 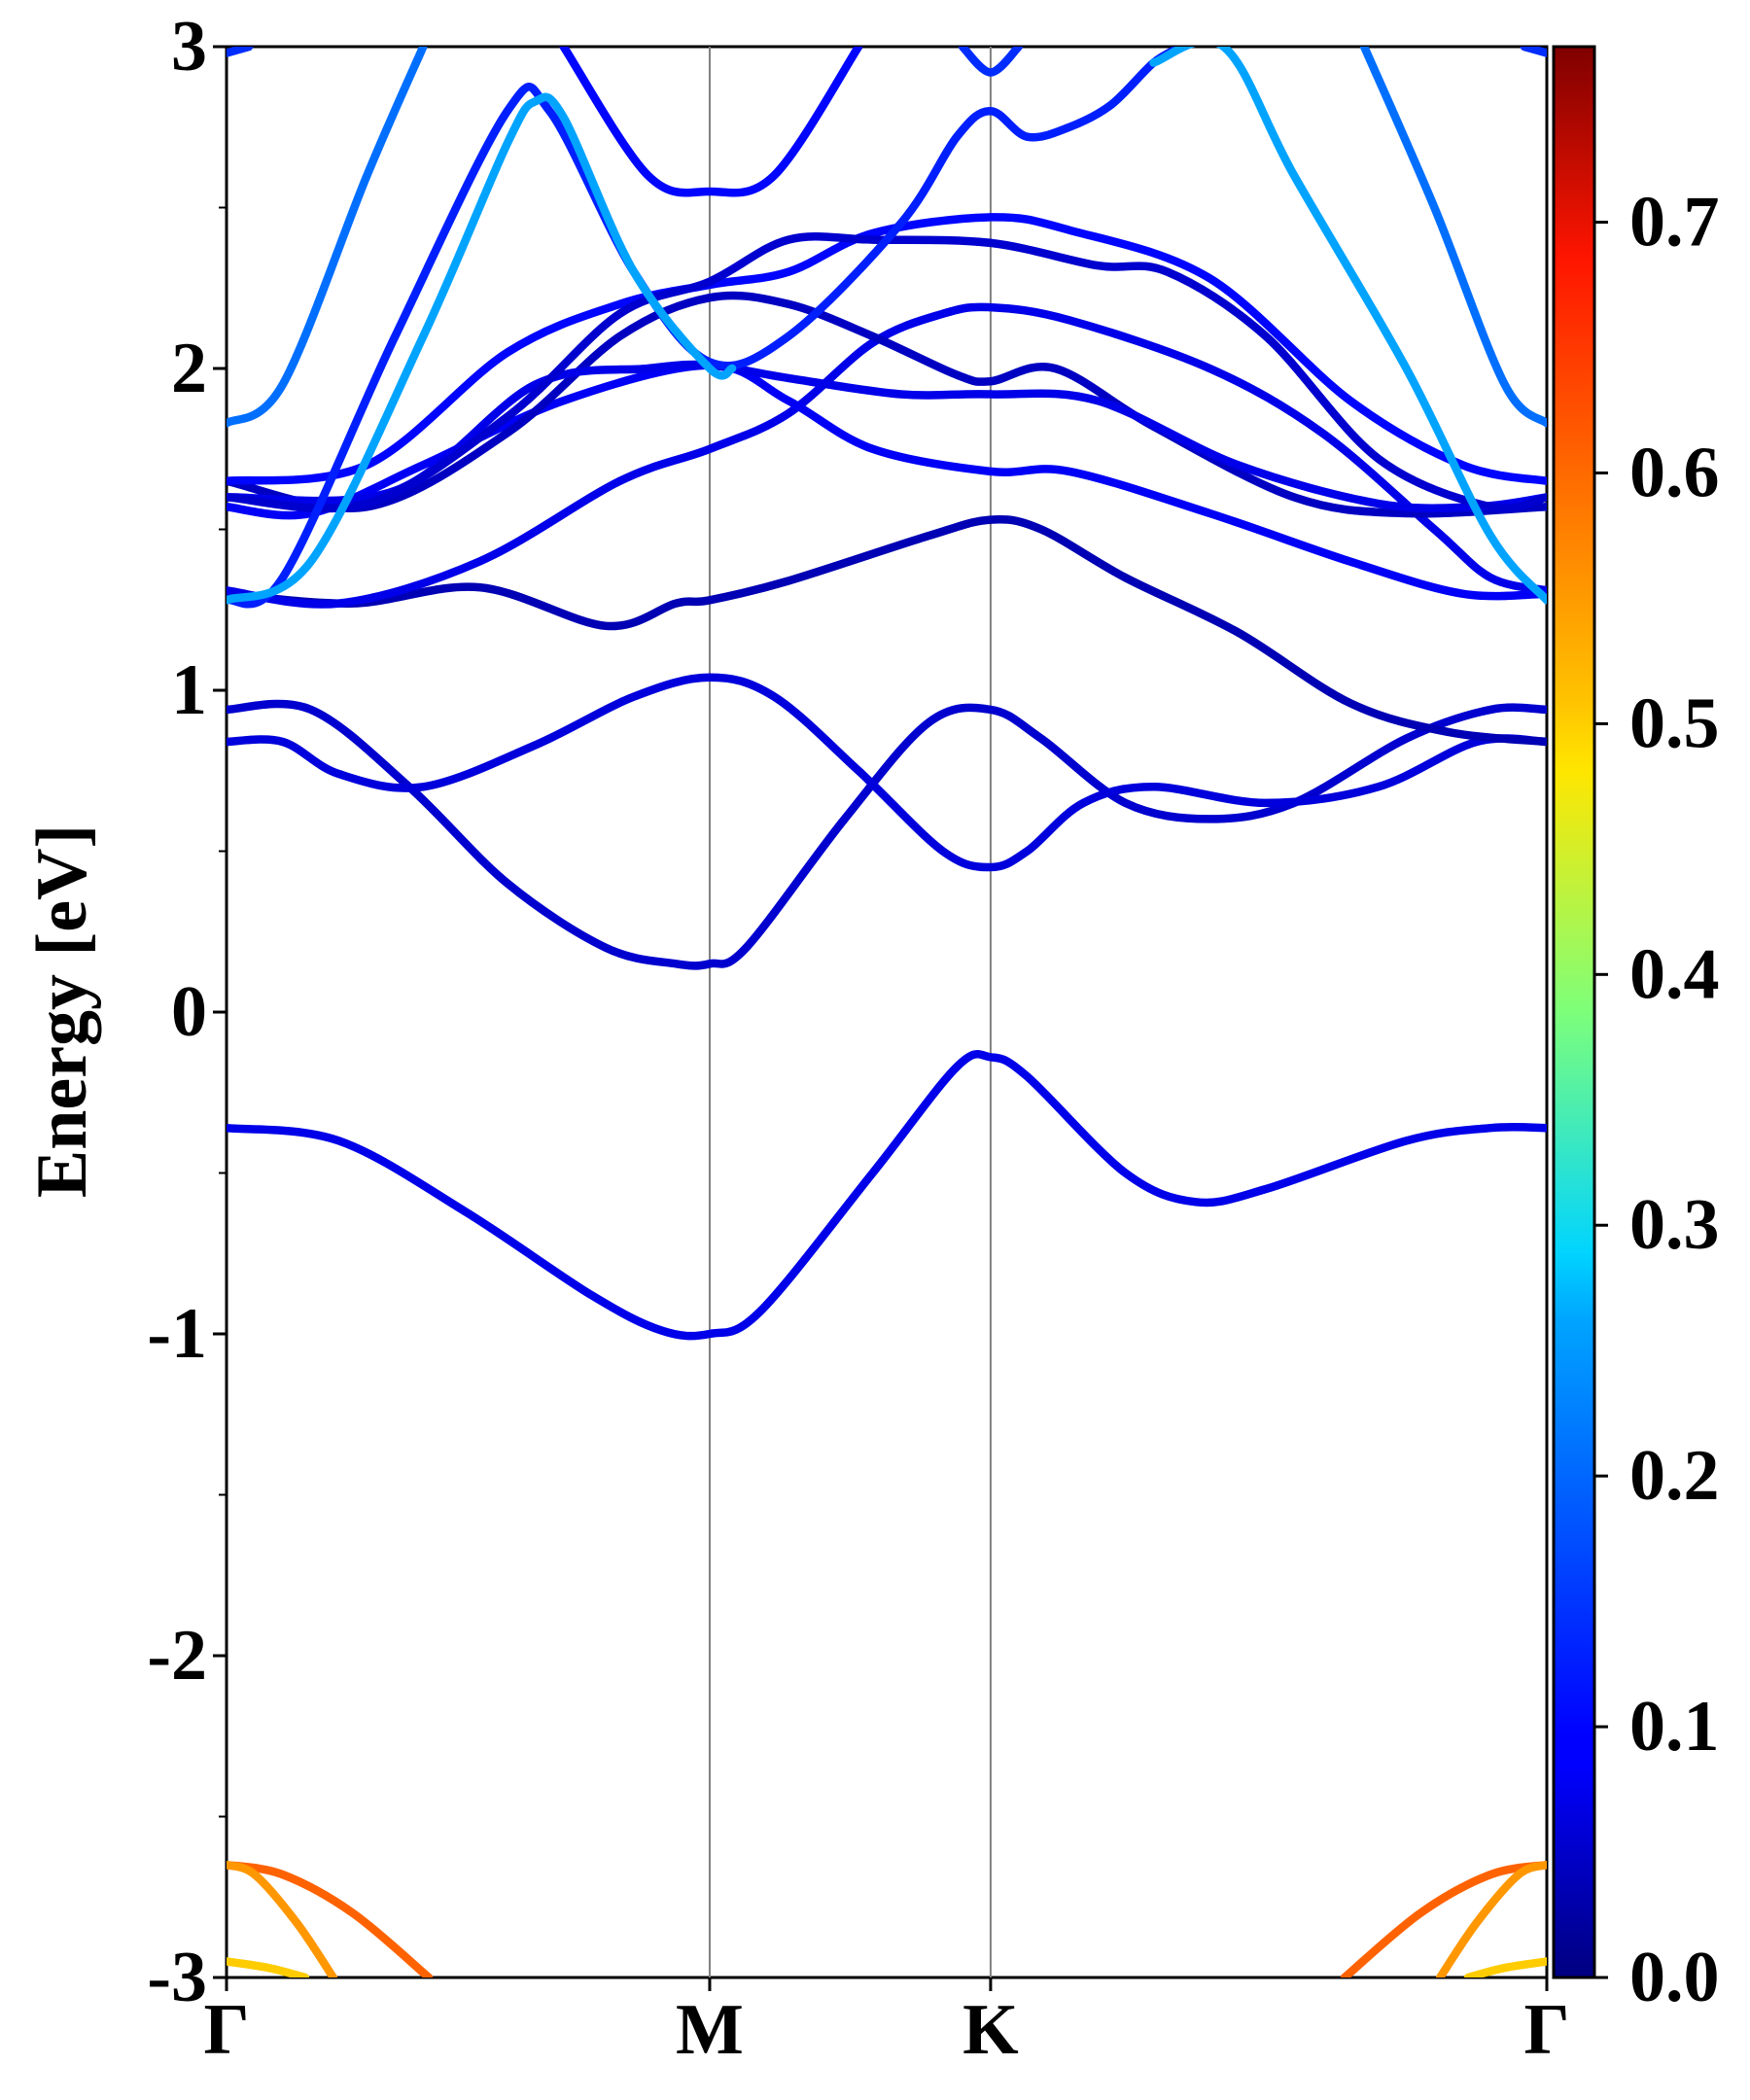 What do you see at coordinates (62, 1011) in the screenshot?
I see `y-axis-label: Energy [eV]` at bounding box center [62, 1011].